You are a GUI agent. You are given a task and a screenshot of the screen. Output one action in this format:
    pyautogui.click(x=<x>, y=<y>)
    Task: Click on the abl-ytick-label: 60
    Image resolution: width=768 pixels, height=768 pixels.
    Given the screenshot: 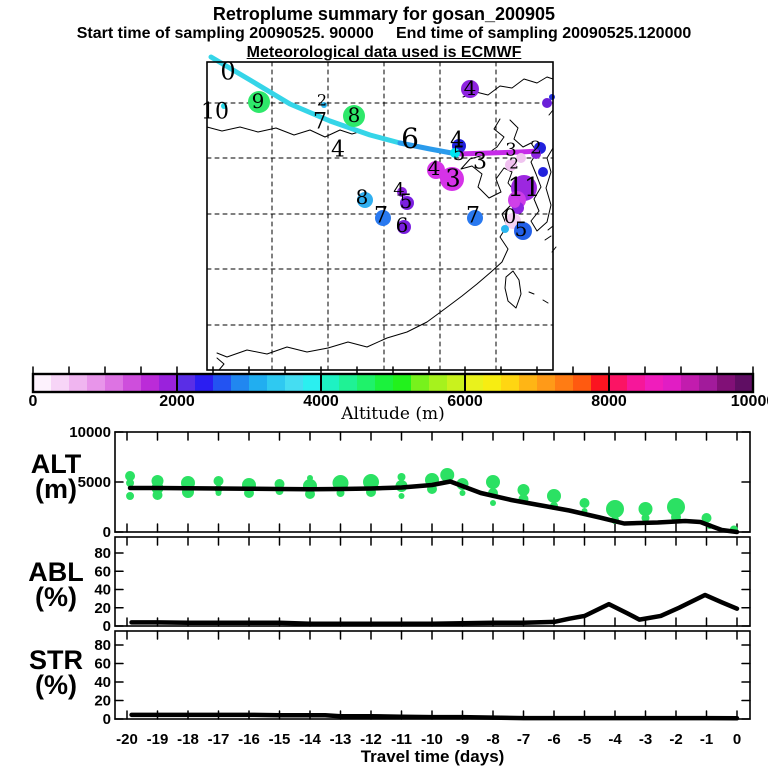 What is the action you would take?
    pyautogui.click(x=102, y=571)
    